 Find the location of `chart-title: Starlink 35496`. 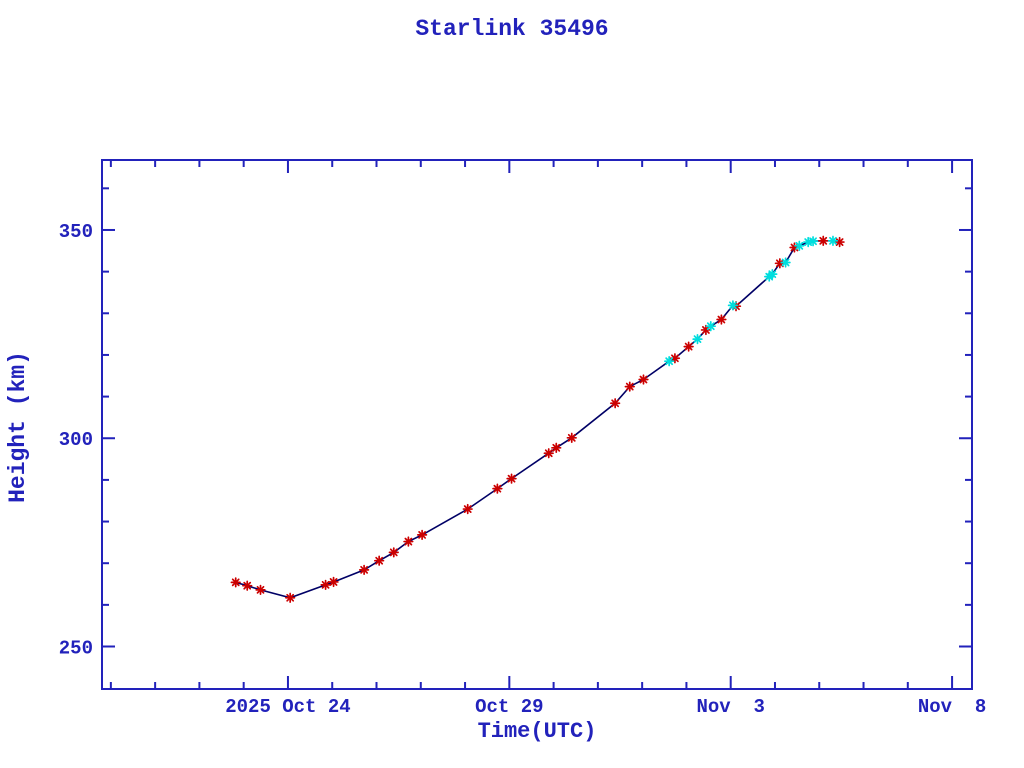

chart-title: Starlink 35496 is located at coordinates (512, 29).